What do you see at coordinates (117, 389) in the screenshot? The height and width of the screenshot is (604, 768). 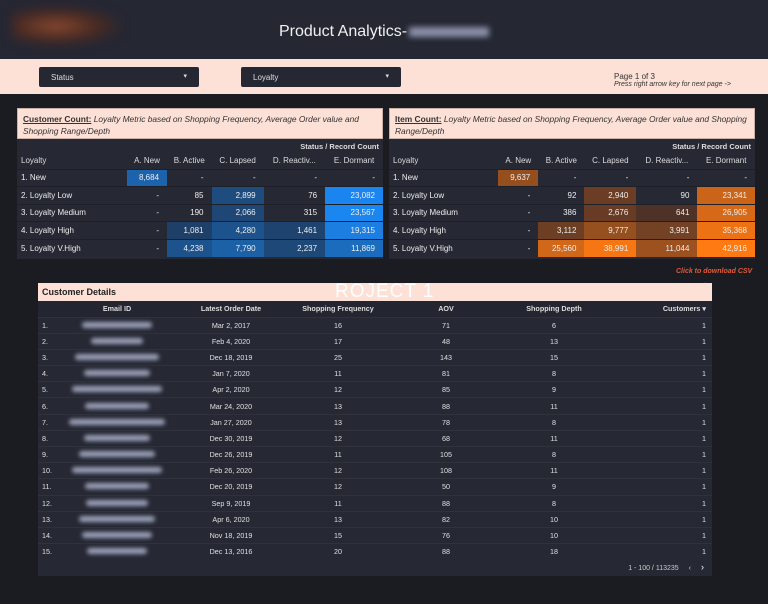 I see `redacted-email` at bounding box center [117, 389].